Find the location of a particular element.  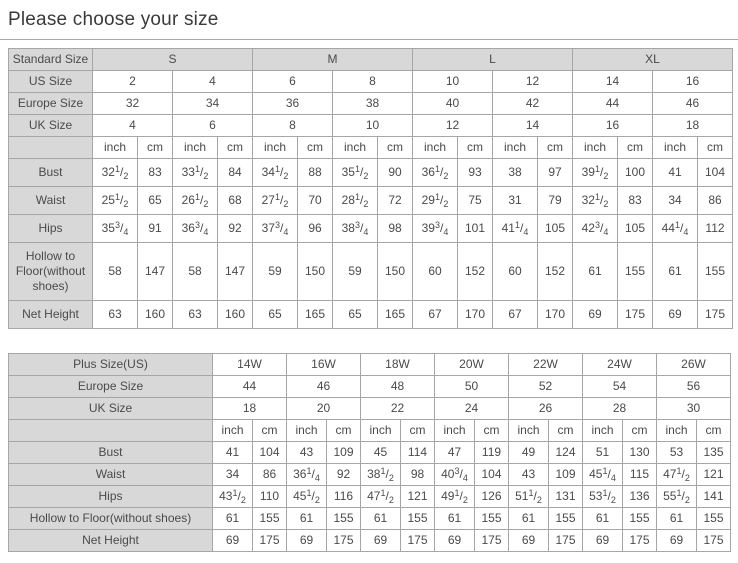

measure-value-cell: 391/2 is located at coordinates (595, 172).